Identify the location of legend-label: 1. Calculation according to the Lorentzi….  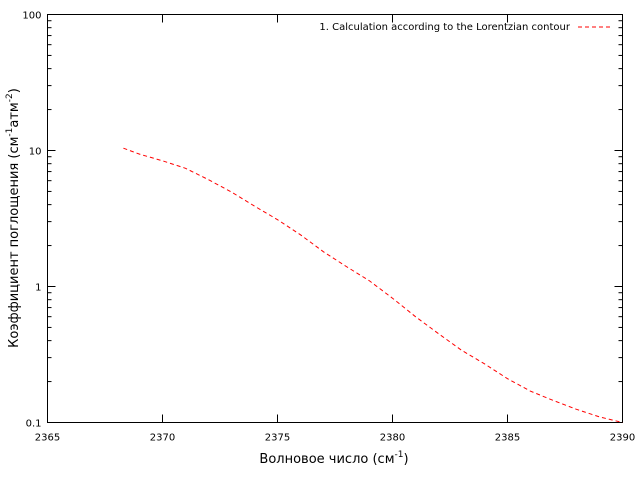
(444, 27).